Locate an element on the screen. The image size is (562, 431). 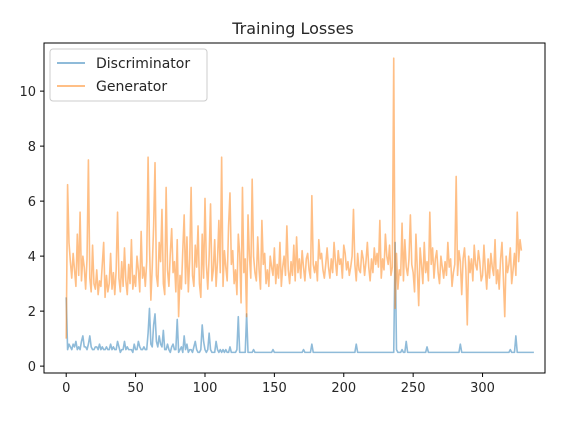
x-tick-label: 100 is located at coordinates (205, 388).